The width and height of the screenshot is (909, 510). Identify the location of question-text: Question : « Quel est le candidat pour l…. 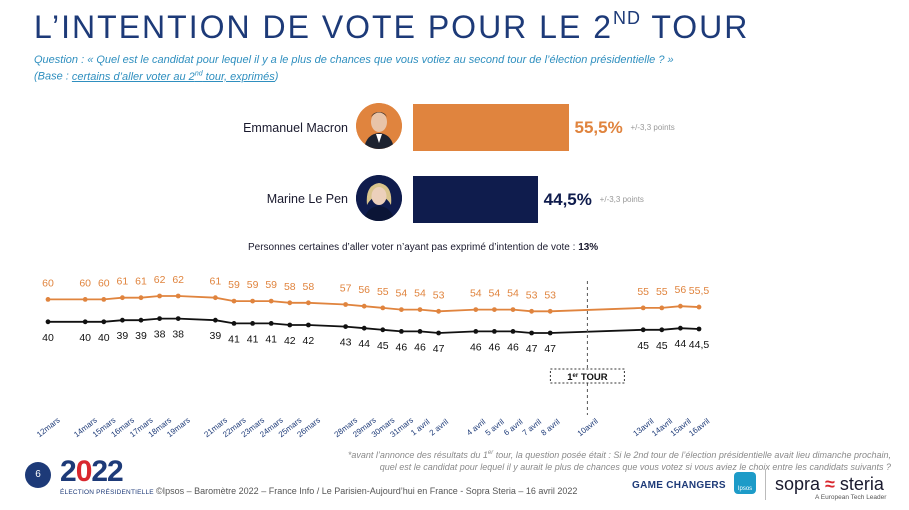
(354, 68).